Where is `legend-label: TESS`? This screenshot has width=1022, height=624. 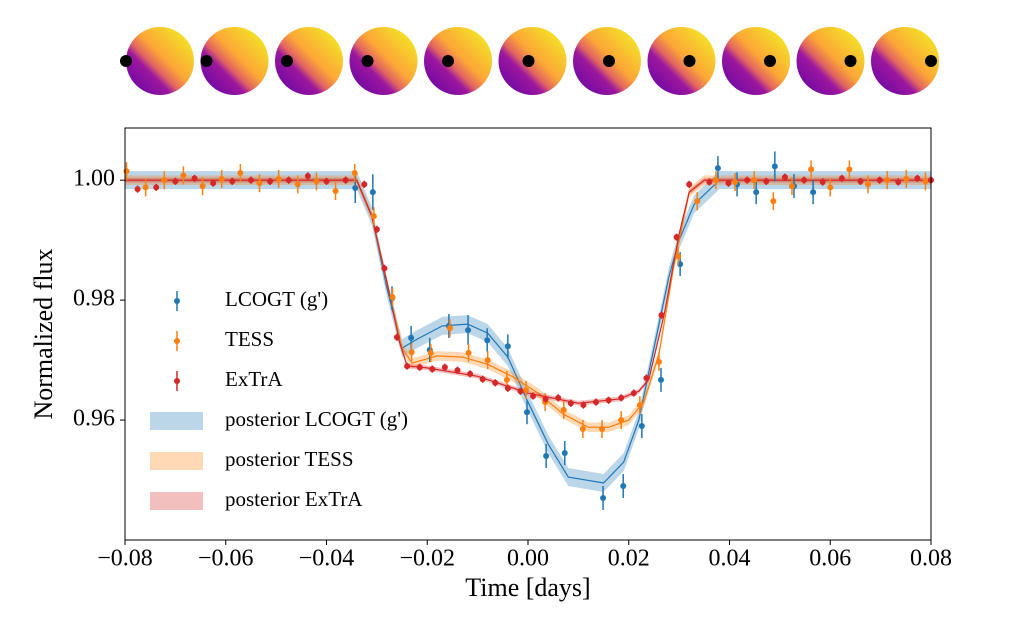 legend-label: TESS is located at coordinates (249, 339).